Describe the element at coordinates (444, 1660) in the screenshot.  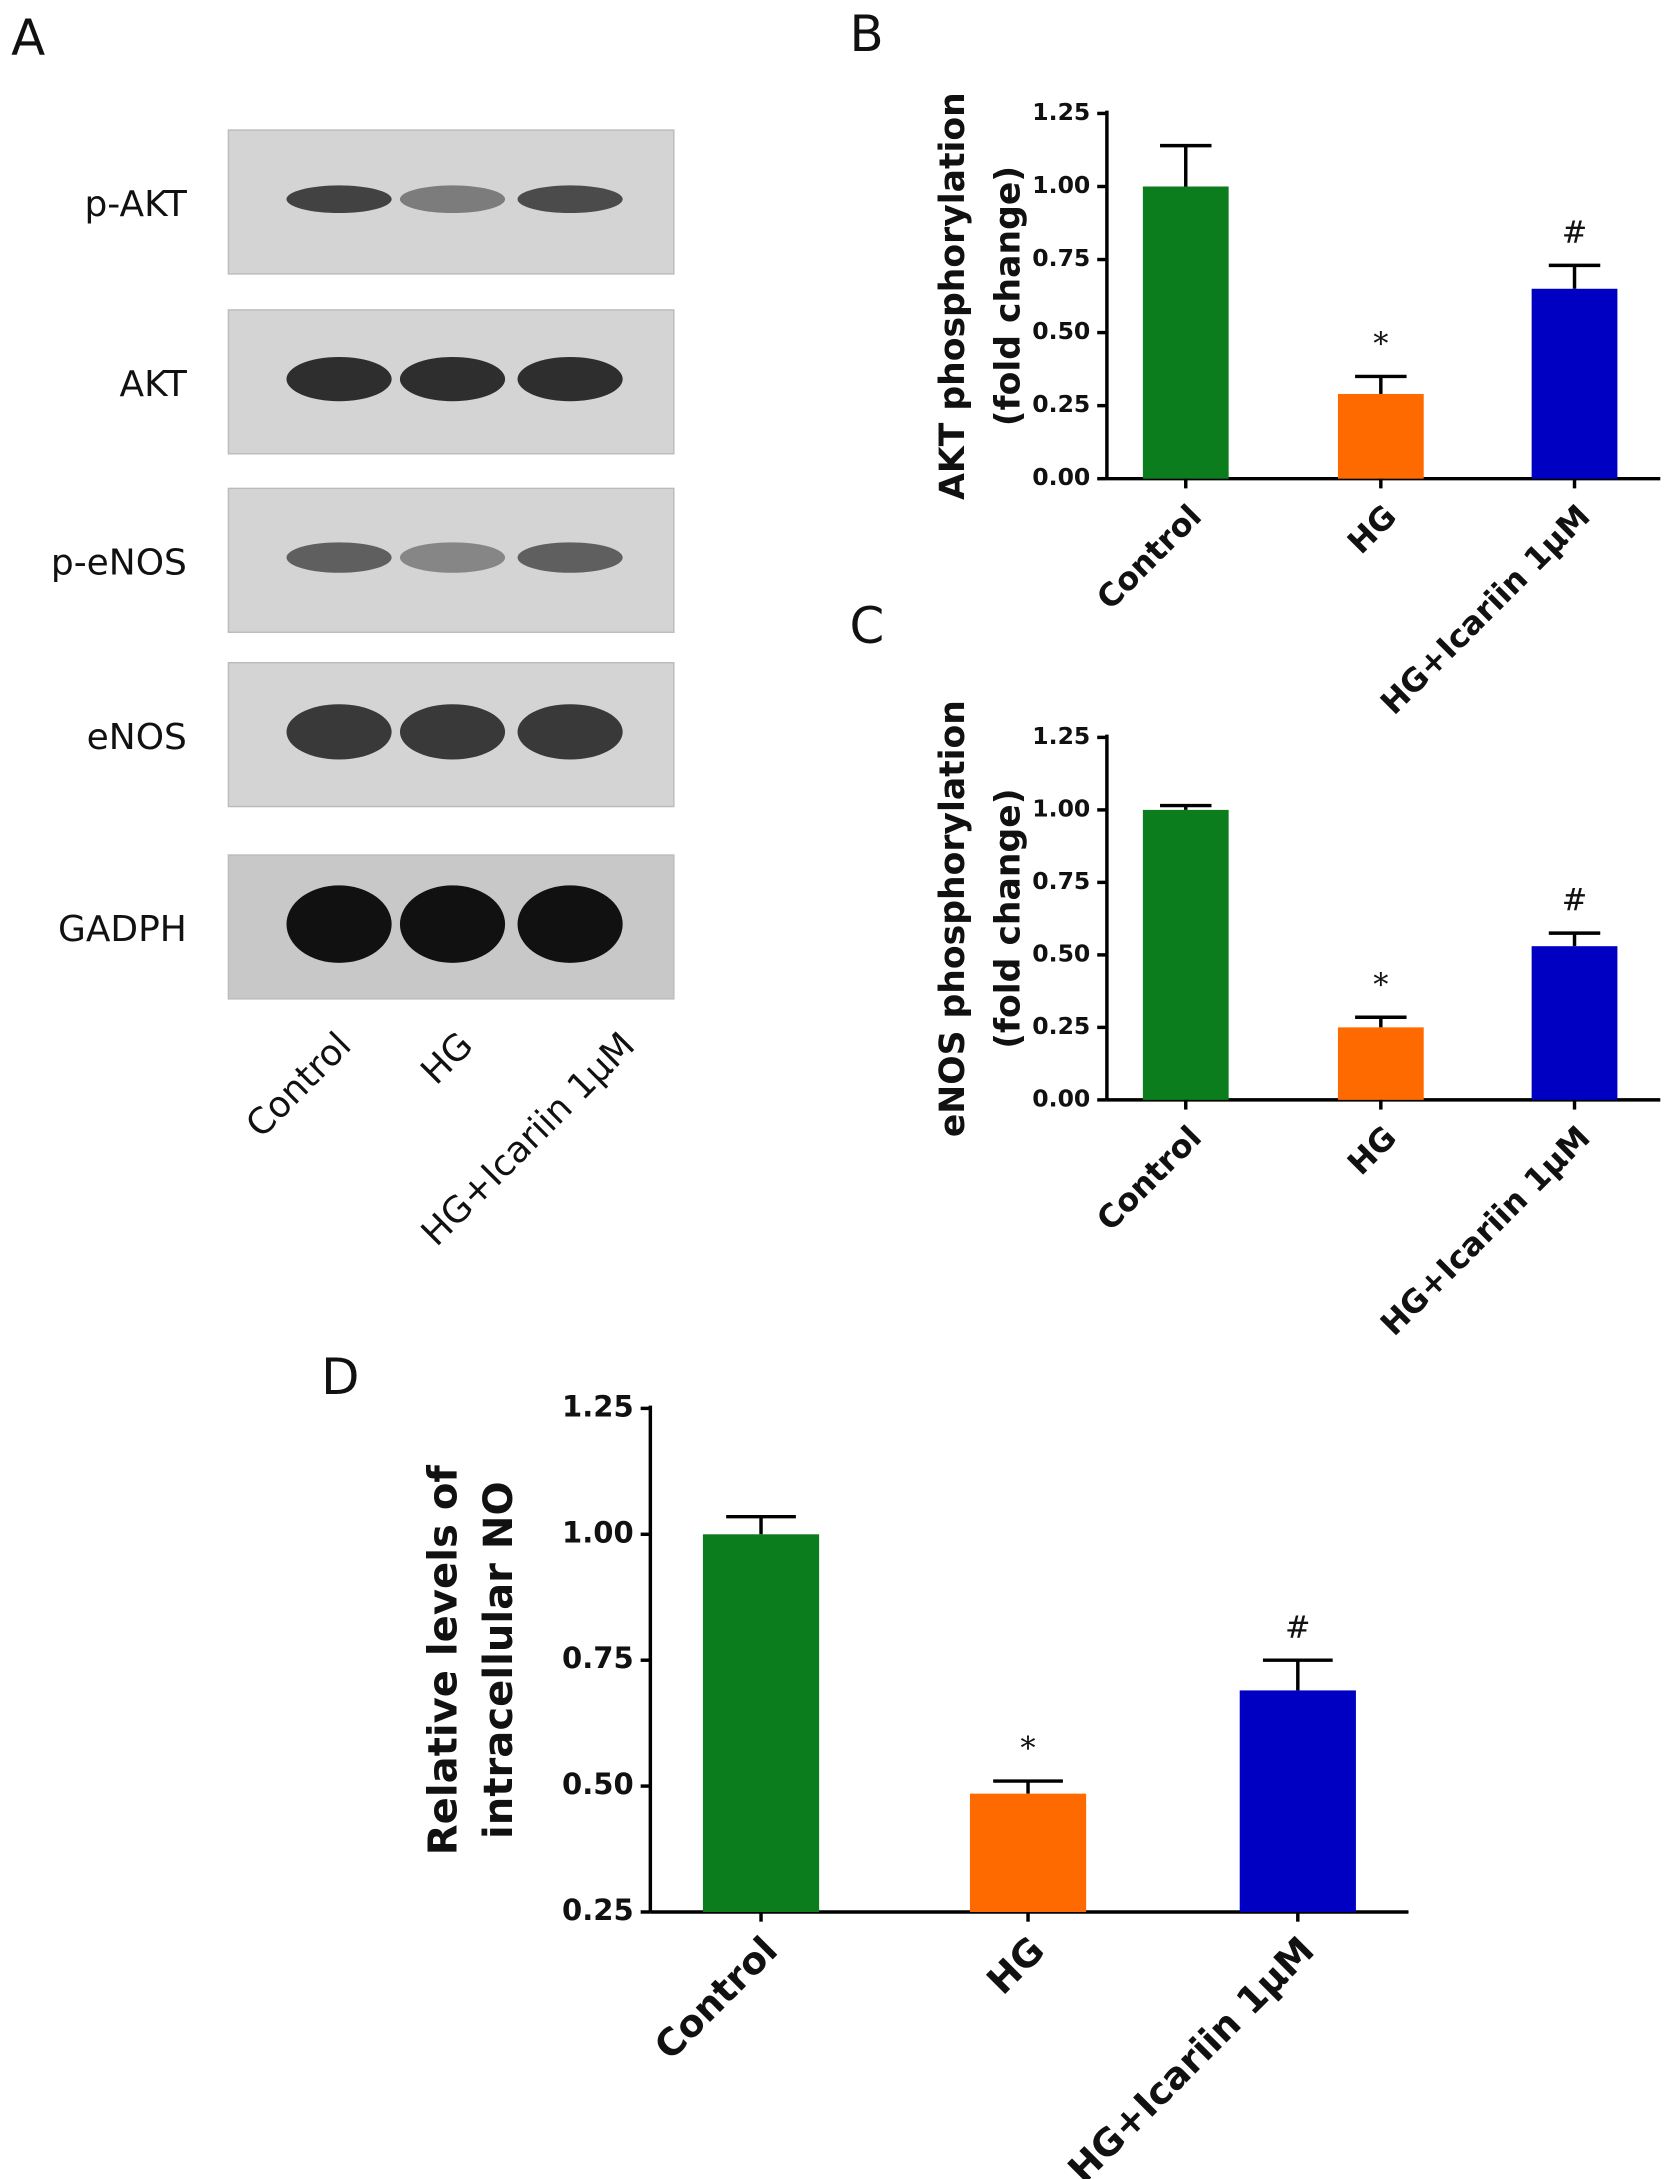
I see `y-axis-label: Relative levels of` at that location.